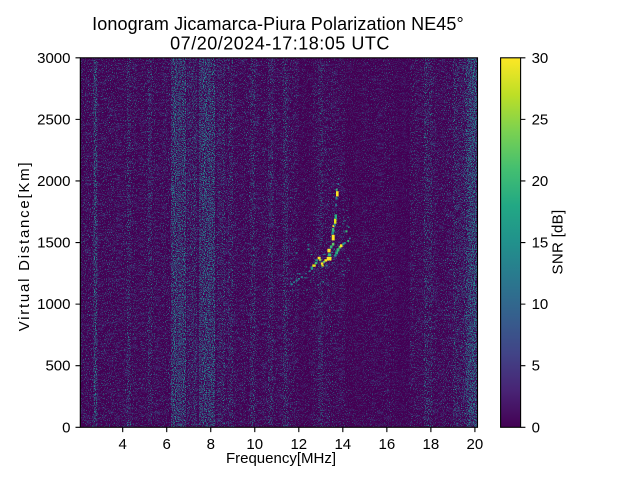 Image resolution: width=640 pixels, height=480 pixels. Describe the element at coordinates (536, 366) in the screenshot. I see `svg-text: 5` at that location.